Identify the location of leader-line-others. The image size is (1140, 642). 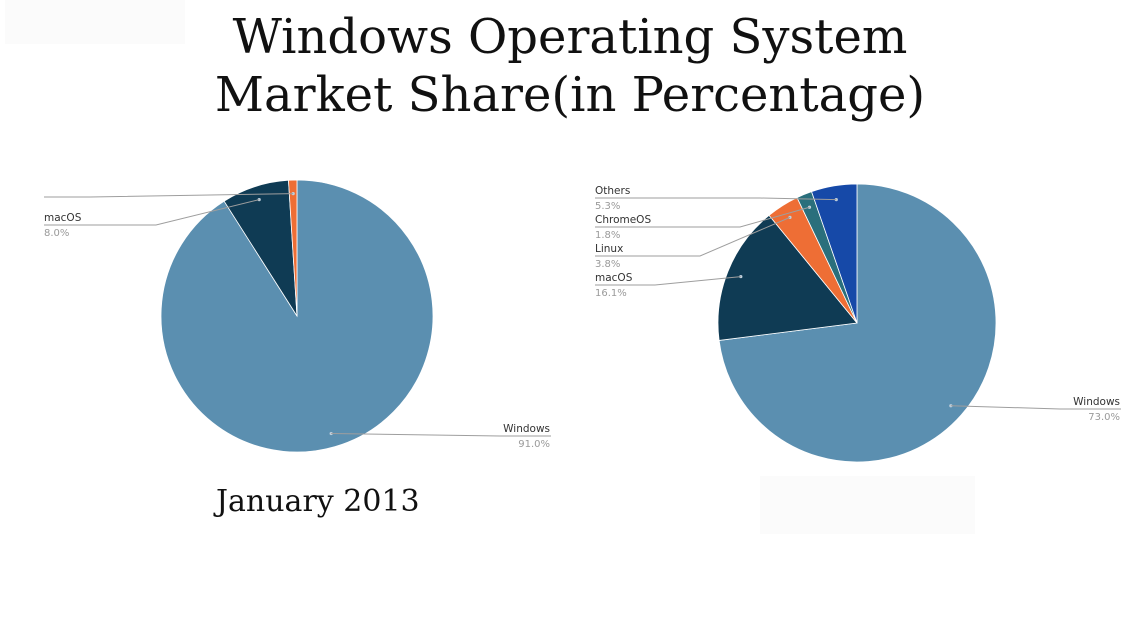
(716, 199).